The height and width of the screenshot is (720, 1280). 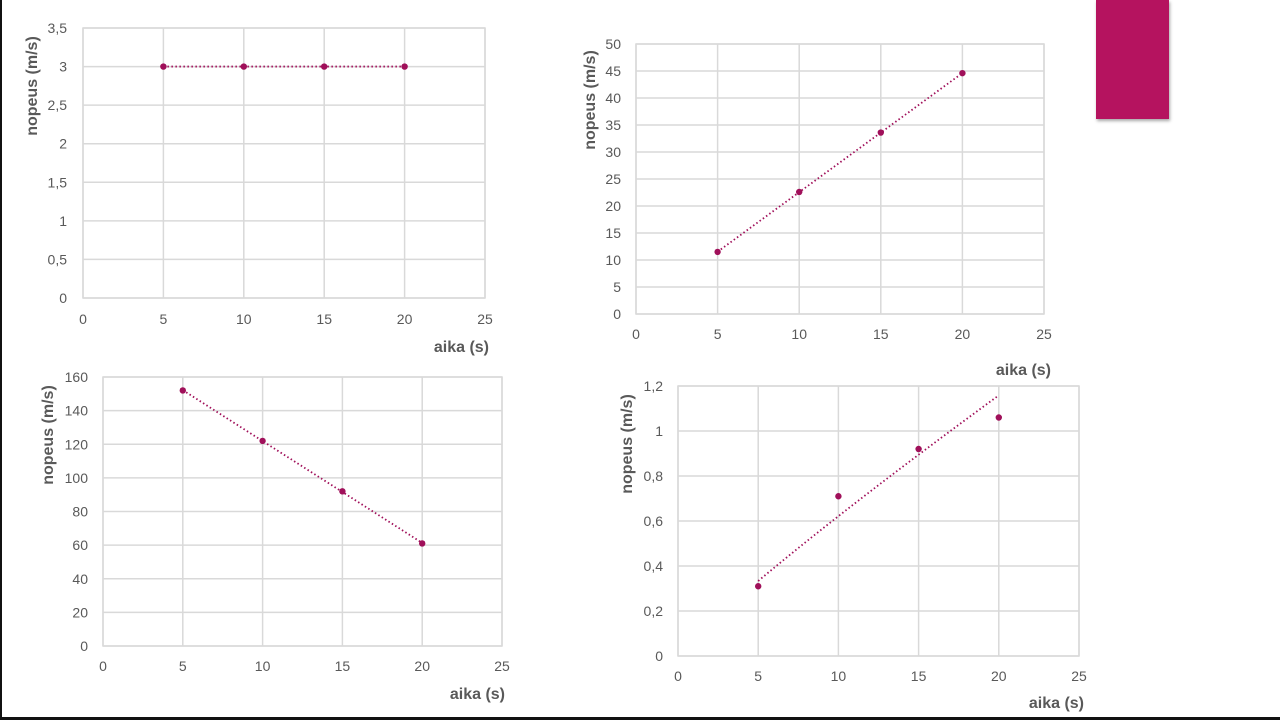 What do you see at coordinates (63, 67) in the screenshot?
I see `y-tick-label: 3` at bounding box center [63, 67].